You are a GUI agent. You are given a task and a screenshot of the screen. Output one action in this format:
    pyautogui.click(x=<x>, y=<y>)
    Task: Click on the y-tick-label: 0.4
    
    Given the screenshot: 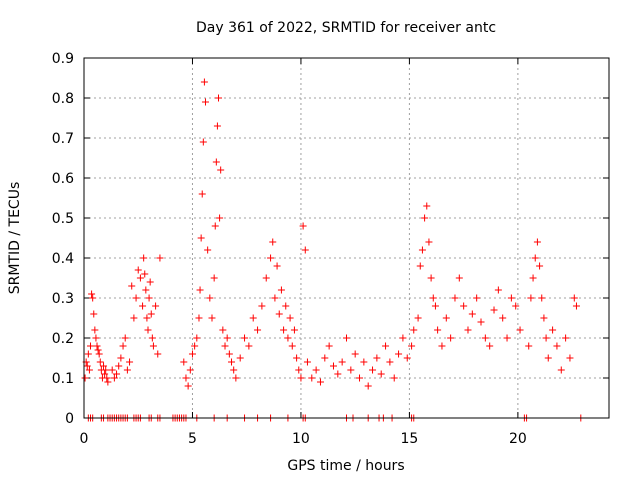 What is the action you would take?
    pyautogui.click(x=63, y=259)
    